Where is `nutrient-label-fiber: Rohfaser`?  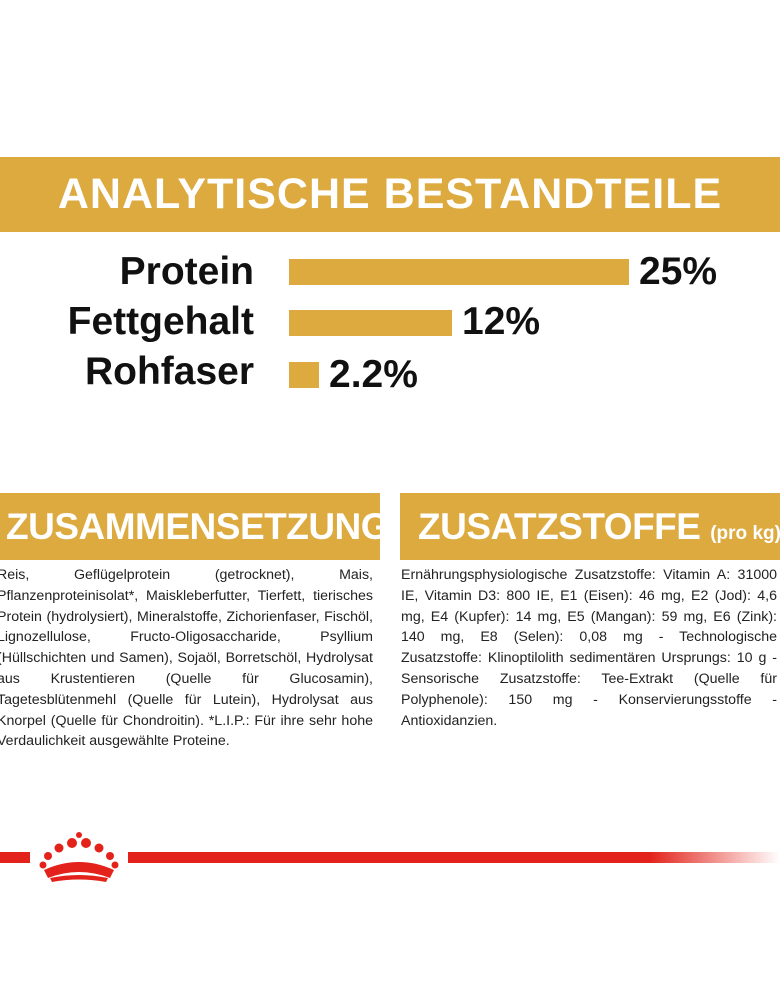 nutrient-label-fiber: Rohfaser is located at coordinates (169, 371).